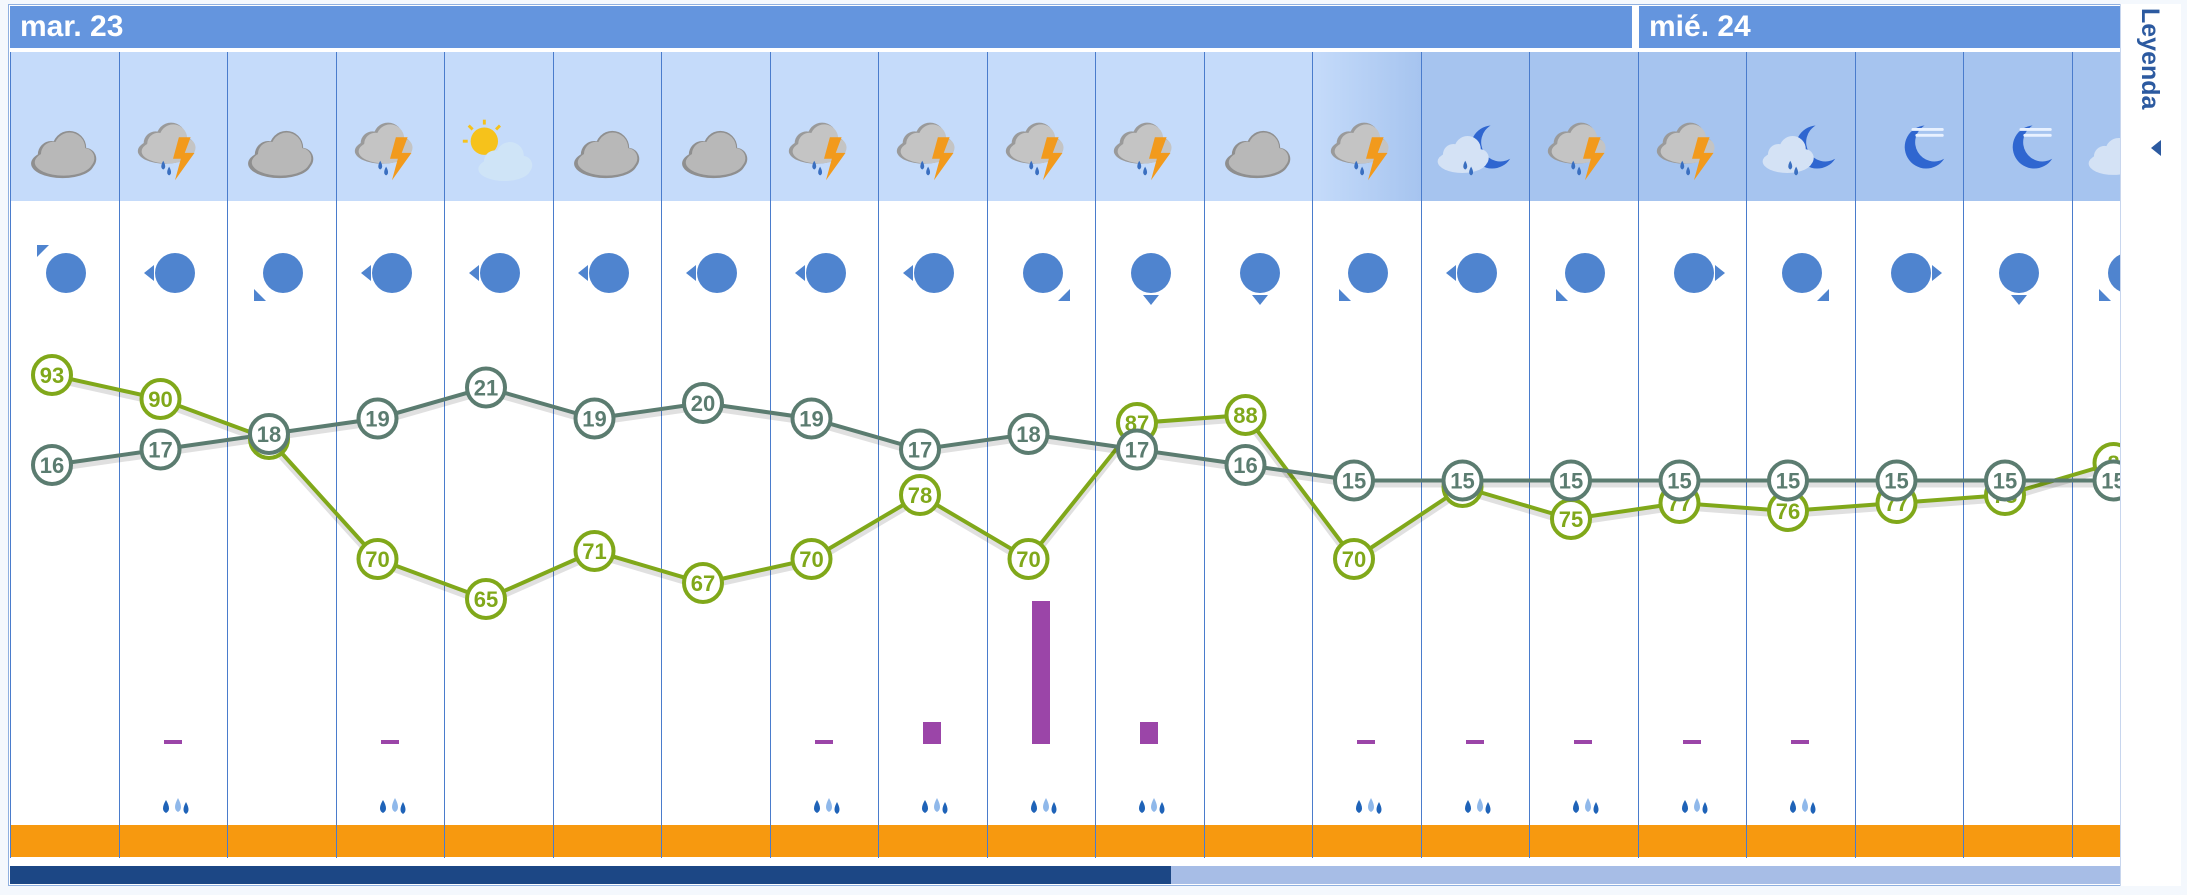 This screenshot has height=895, width=2187. Describe the element at coordinates (2150, 59) in the screenshot. I see `legend-label: Leyenda` at that location.